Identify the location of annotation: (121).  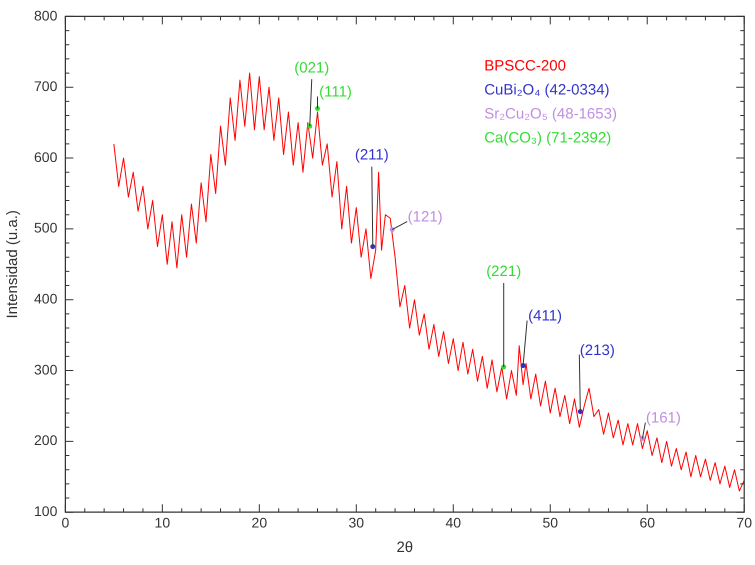
(425, 217).